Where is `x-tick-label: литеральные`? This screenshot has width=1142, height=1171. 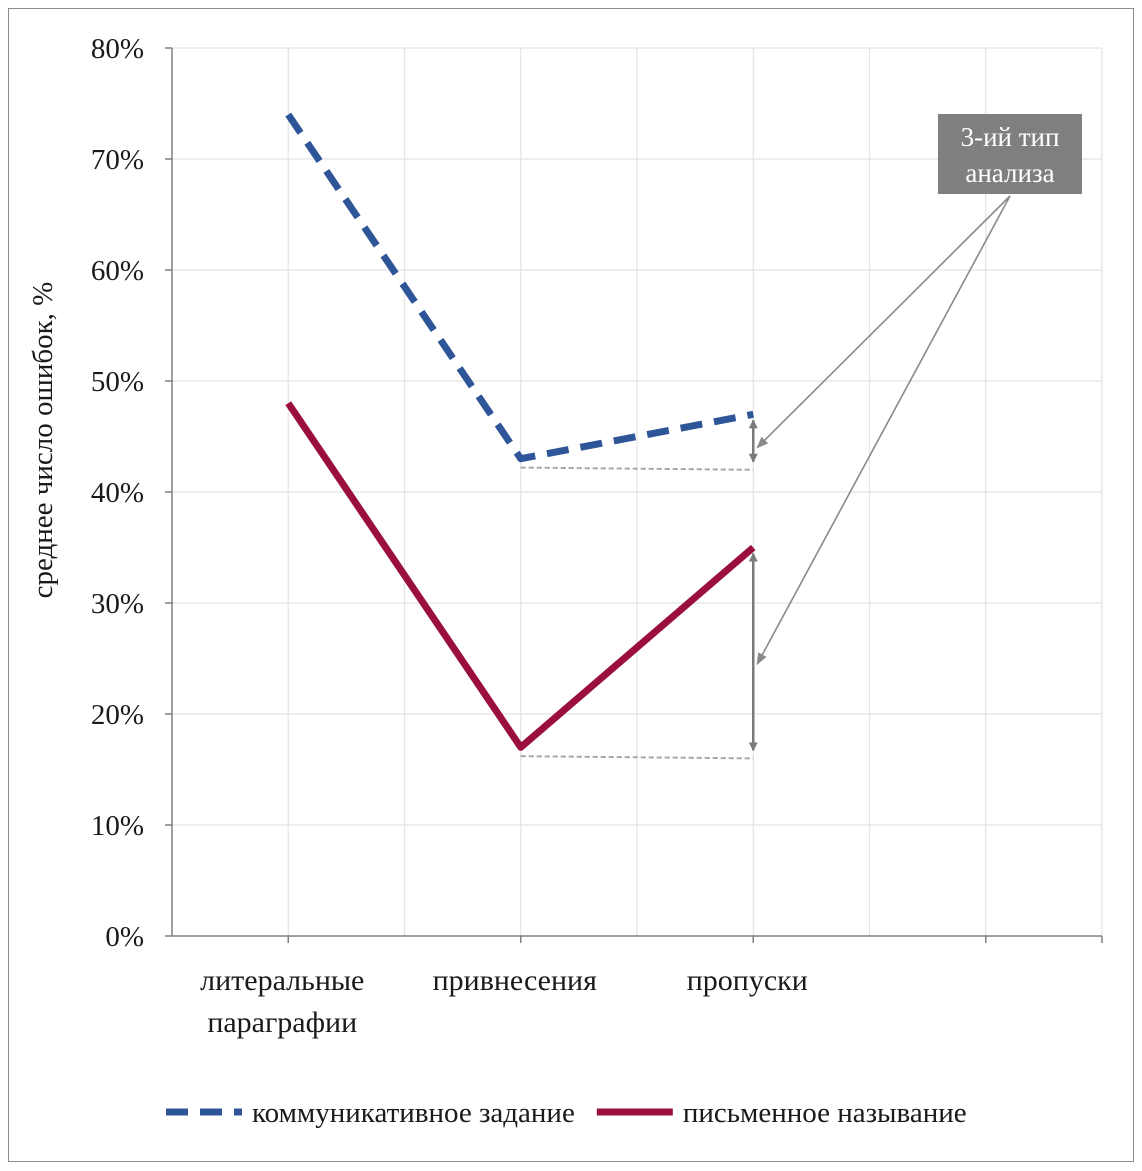 x-tick-label: литеральные is located at coordinates (282, 980).